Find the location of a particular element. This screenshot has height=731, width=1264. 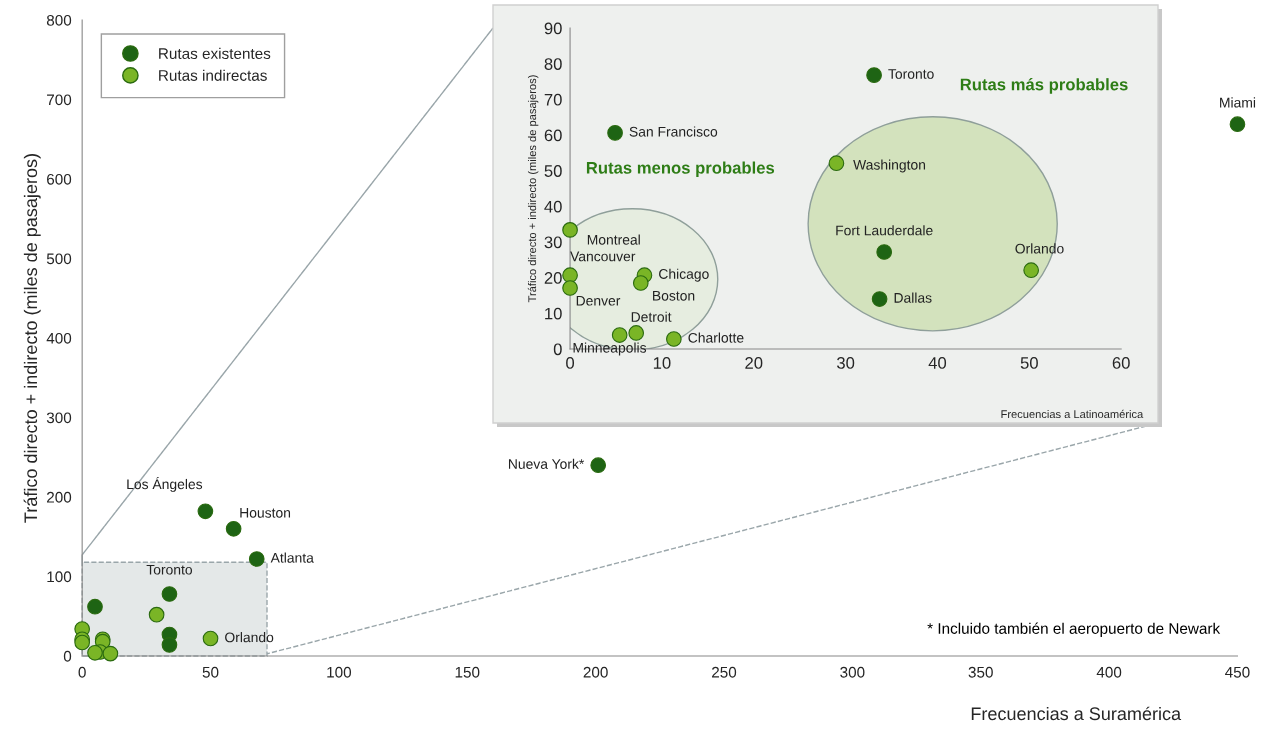

annotation: Charlotte is located at coordinates (716, 337).